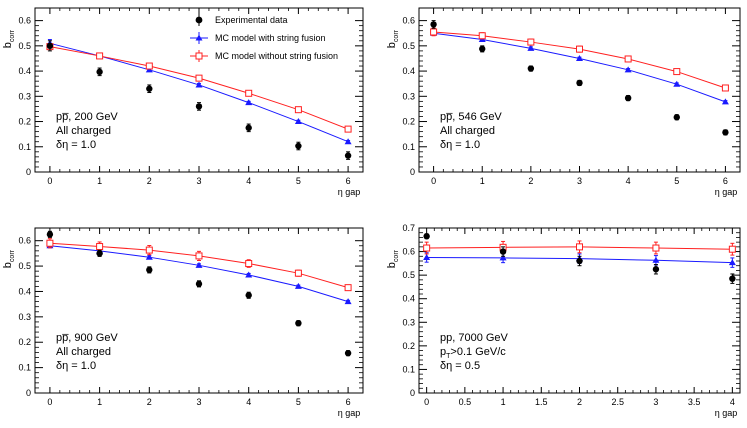 Image resolution: width=747 pixels, height=428 pixels. I want to click on legend-label: Experimental data, so click(251, 20).